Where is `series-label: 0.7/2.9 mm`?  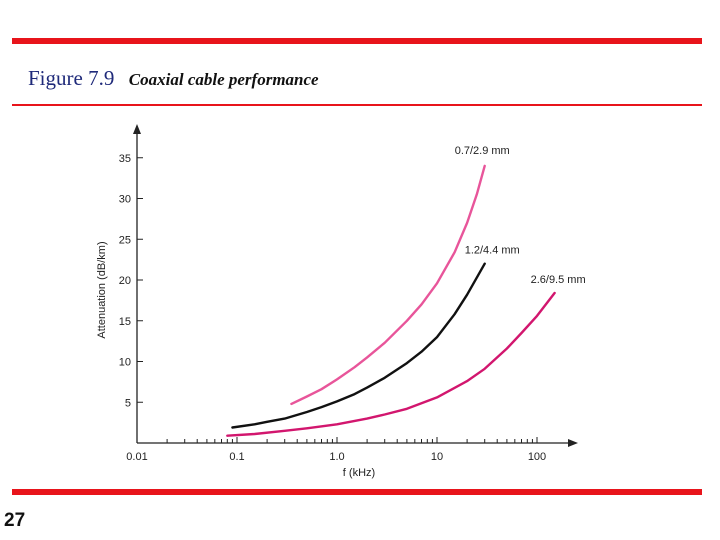 series-label: 0.7/2.9 mm is located at coordinates (482, 151).